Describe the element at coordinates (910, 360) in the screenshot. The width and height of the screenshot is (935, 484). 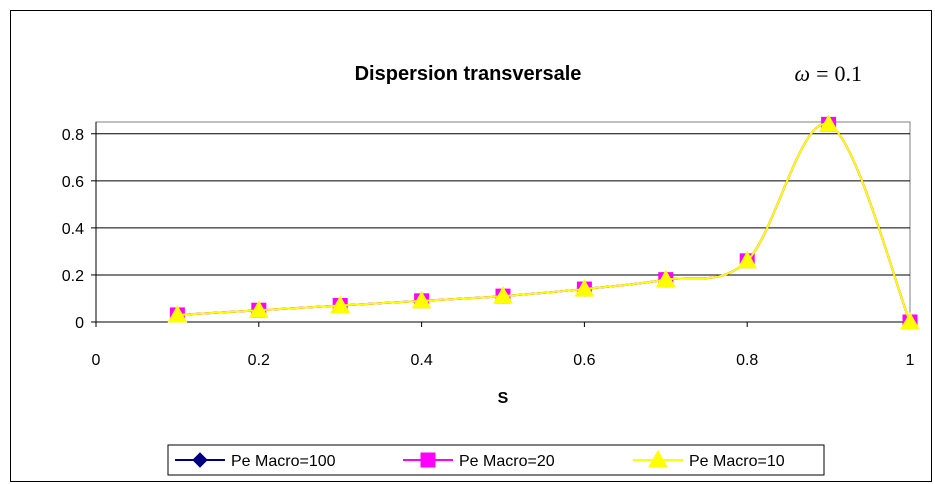
I see `x-tick-label: 1` at that location.